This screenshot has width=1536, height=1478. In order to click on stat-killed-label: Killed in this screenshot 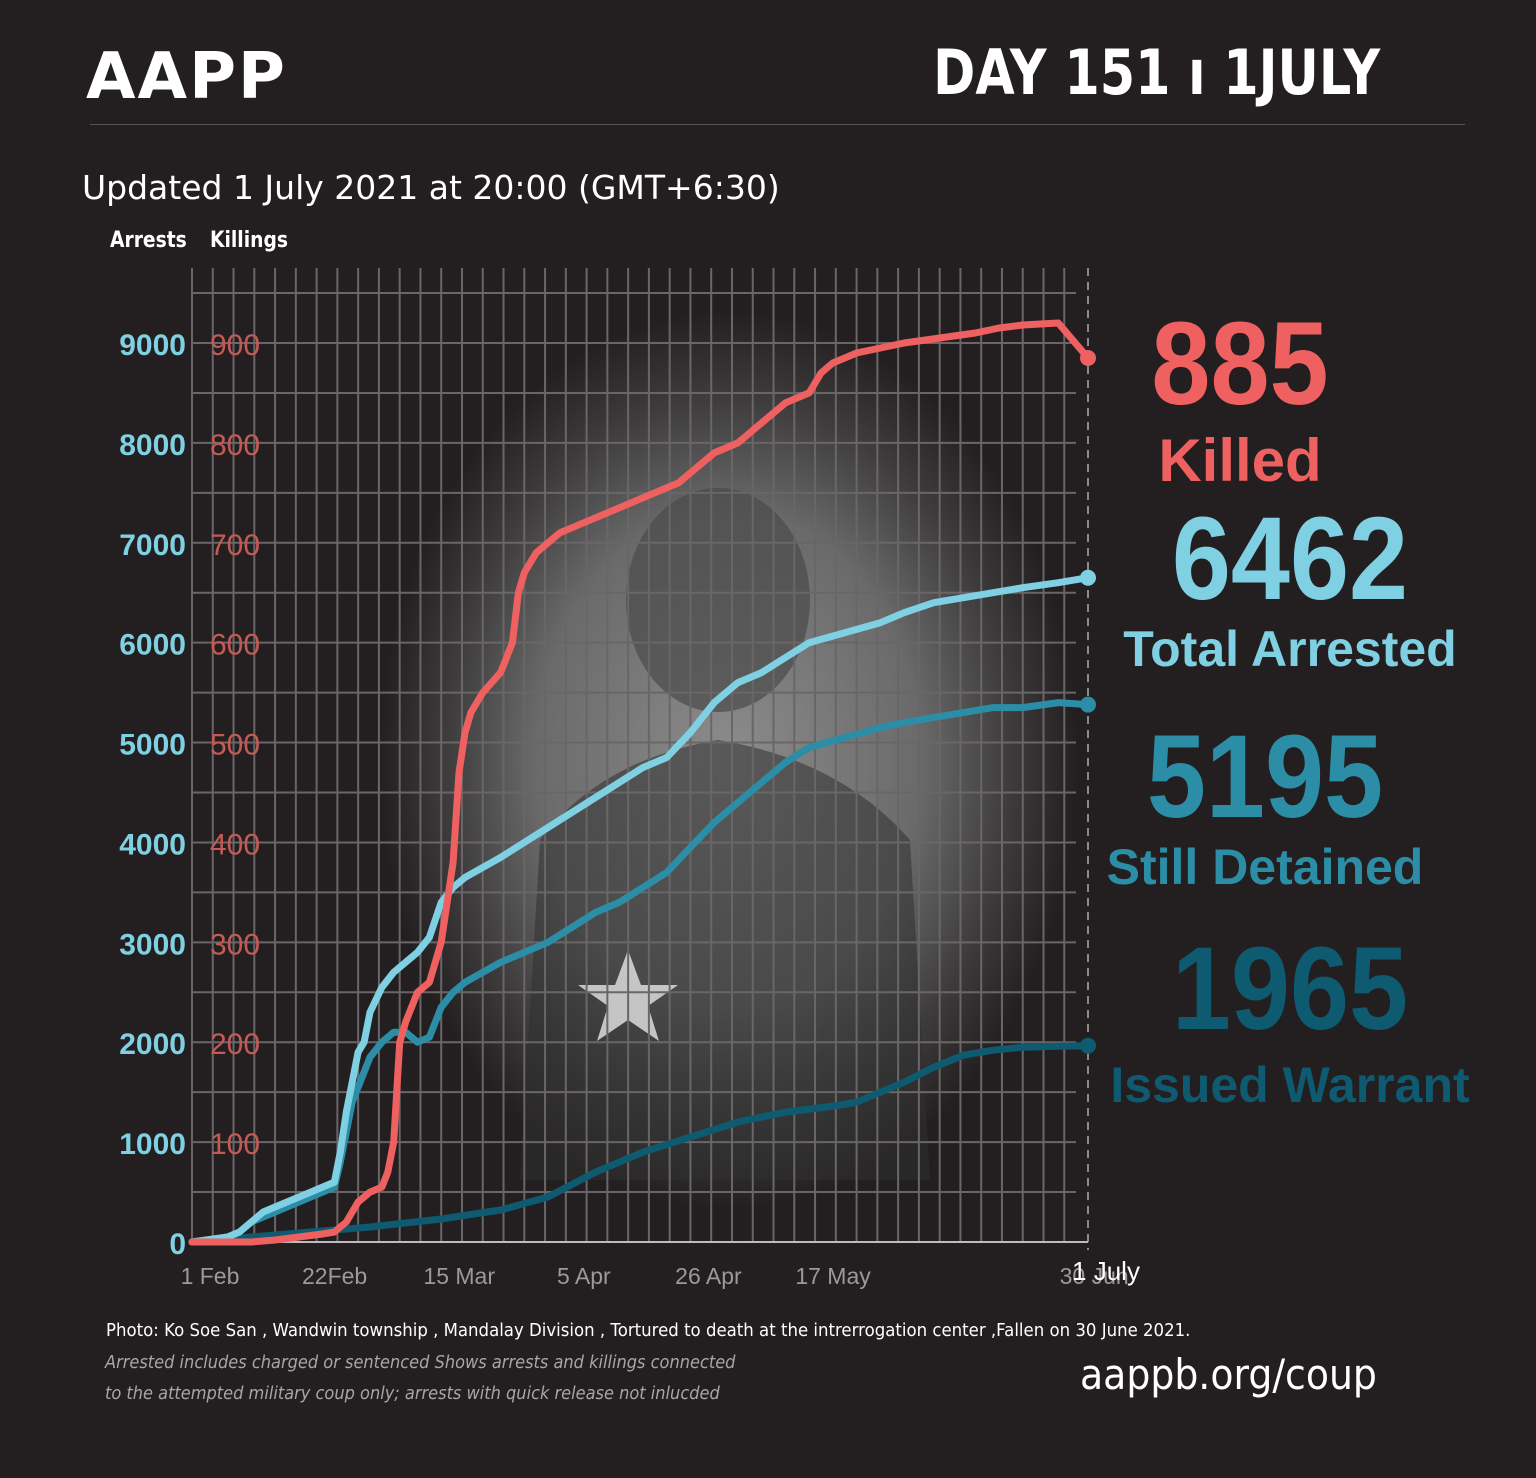, I will do `click(1240, 460)`.